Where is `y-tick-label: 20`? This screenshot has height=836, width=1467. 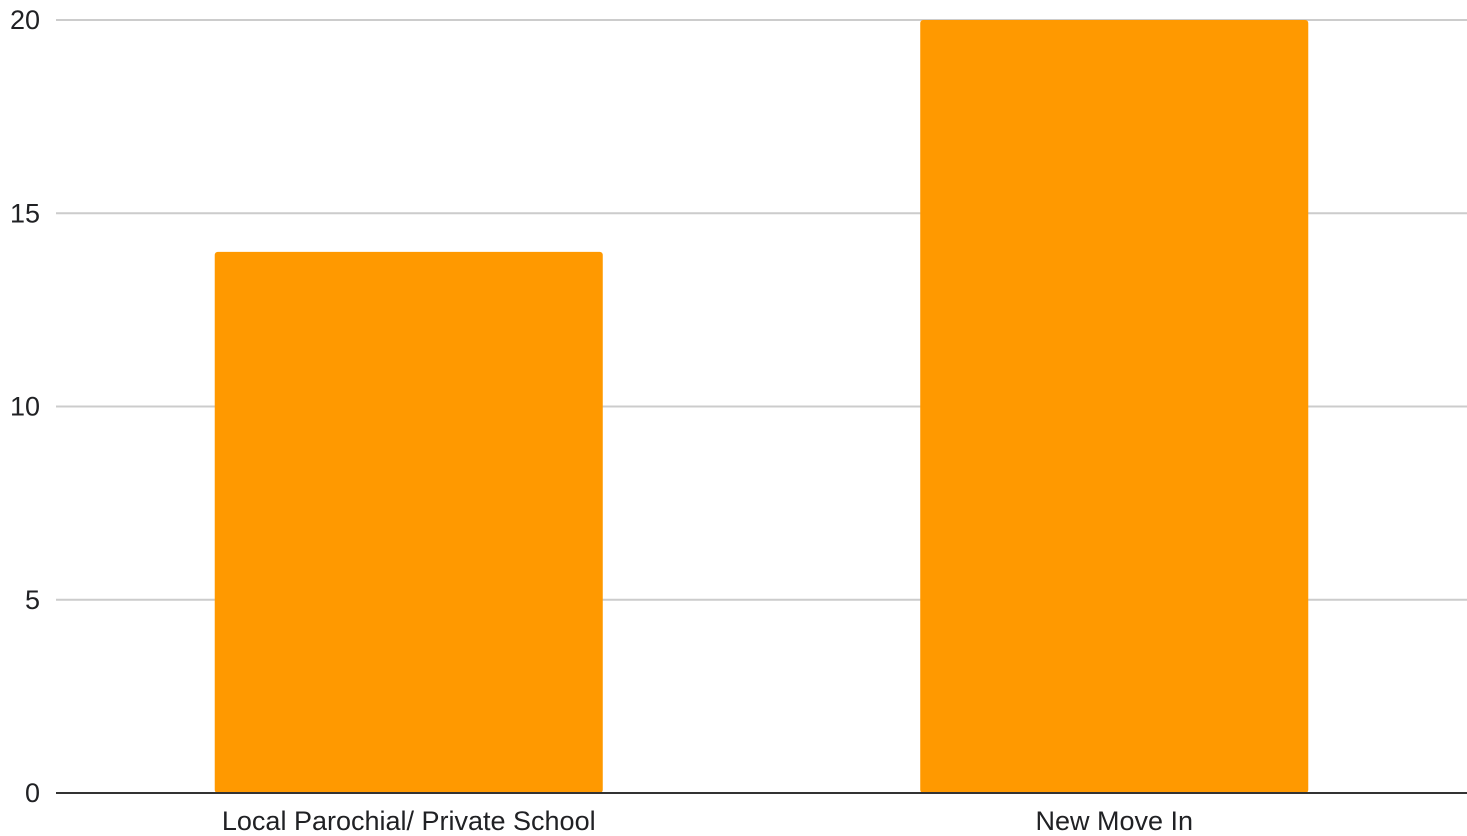 y-tick-label: 20 is located at coordinates (25, 20).